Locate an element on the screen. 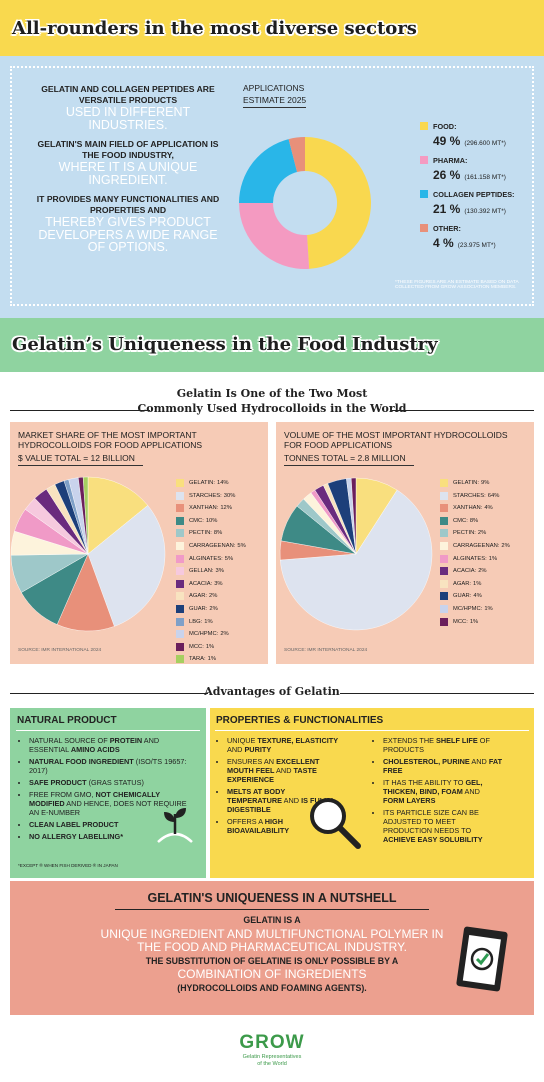  bullet-text: NATURAL SOURCE OF is located at coordinates (69, 740).